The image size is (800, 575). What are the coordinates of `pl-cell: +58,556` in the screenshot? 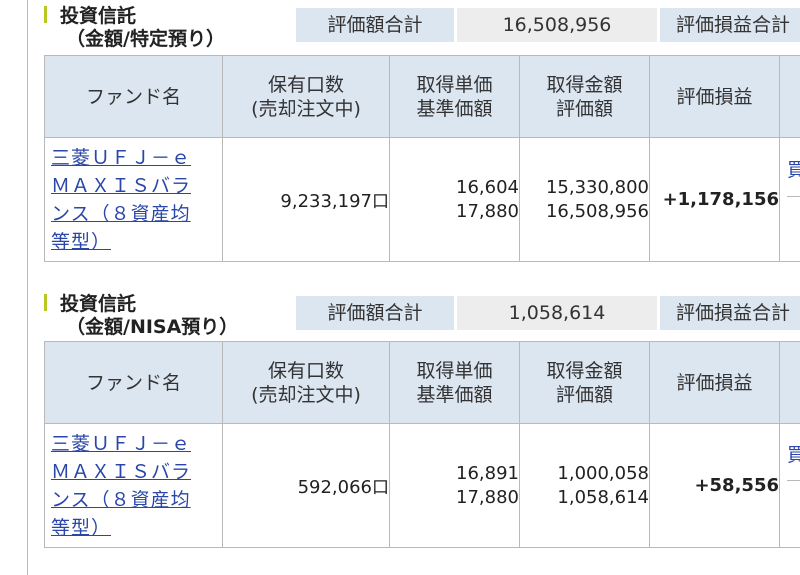 It's located at (714, 485).